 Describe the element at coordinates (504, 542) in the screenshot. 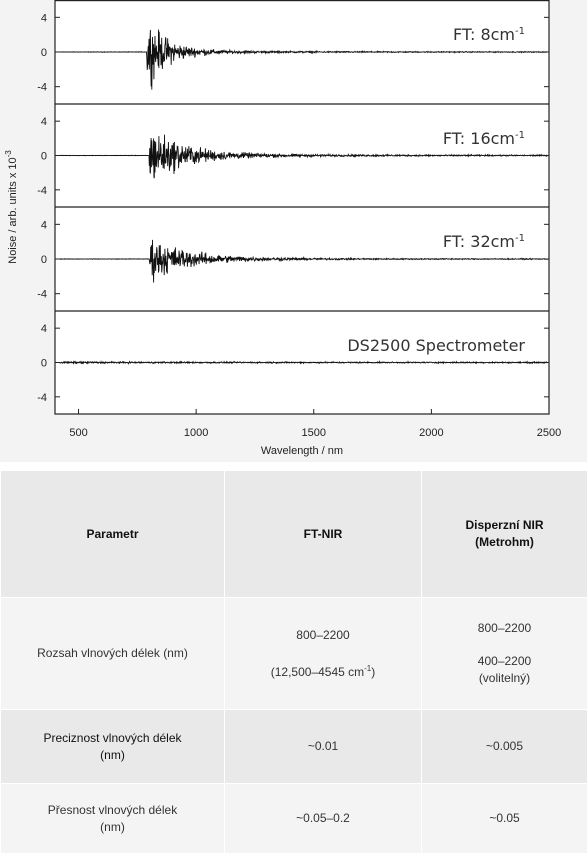

I see `header-label-sub: (Metrohm)` at that location.